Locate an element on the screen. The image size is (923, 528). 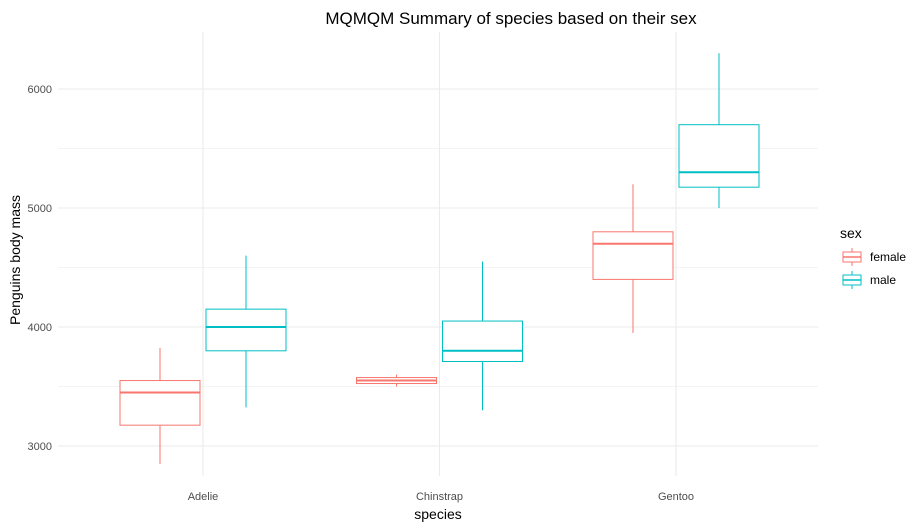
legend-item-male: male is located at coordinates (869, 280).